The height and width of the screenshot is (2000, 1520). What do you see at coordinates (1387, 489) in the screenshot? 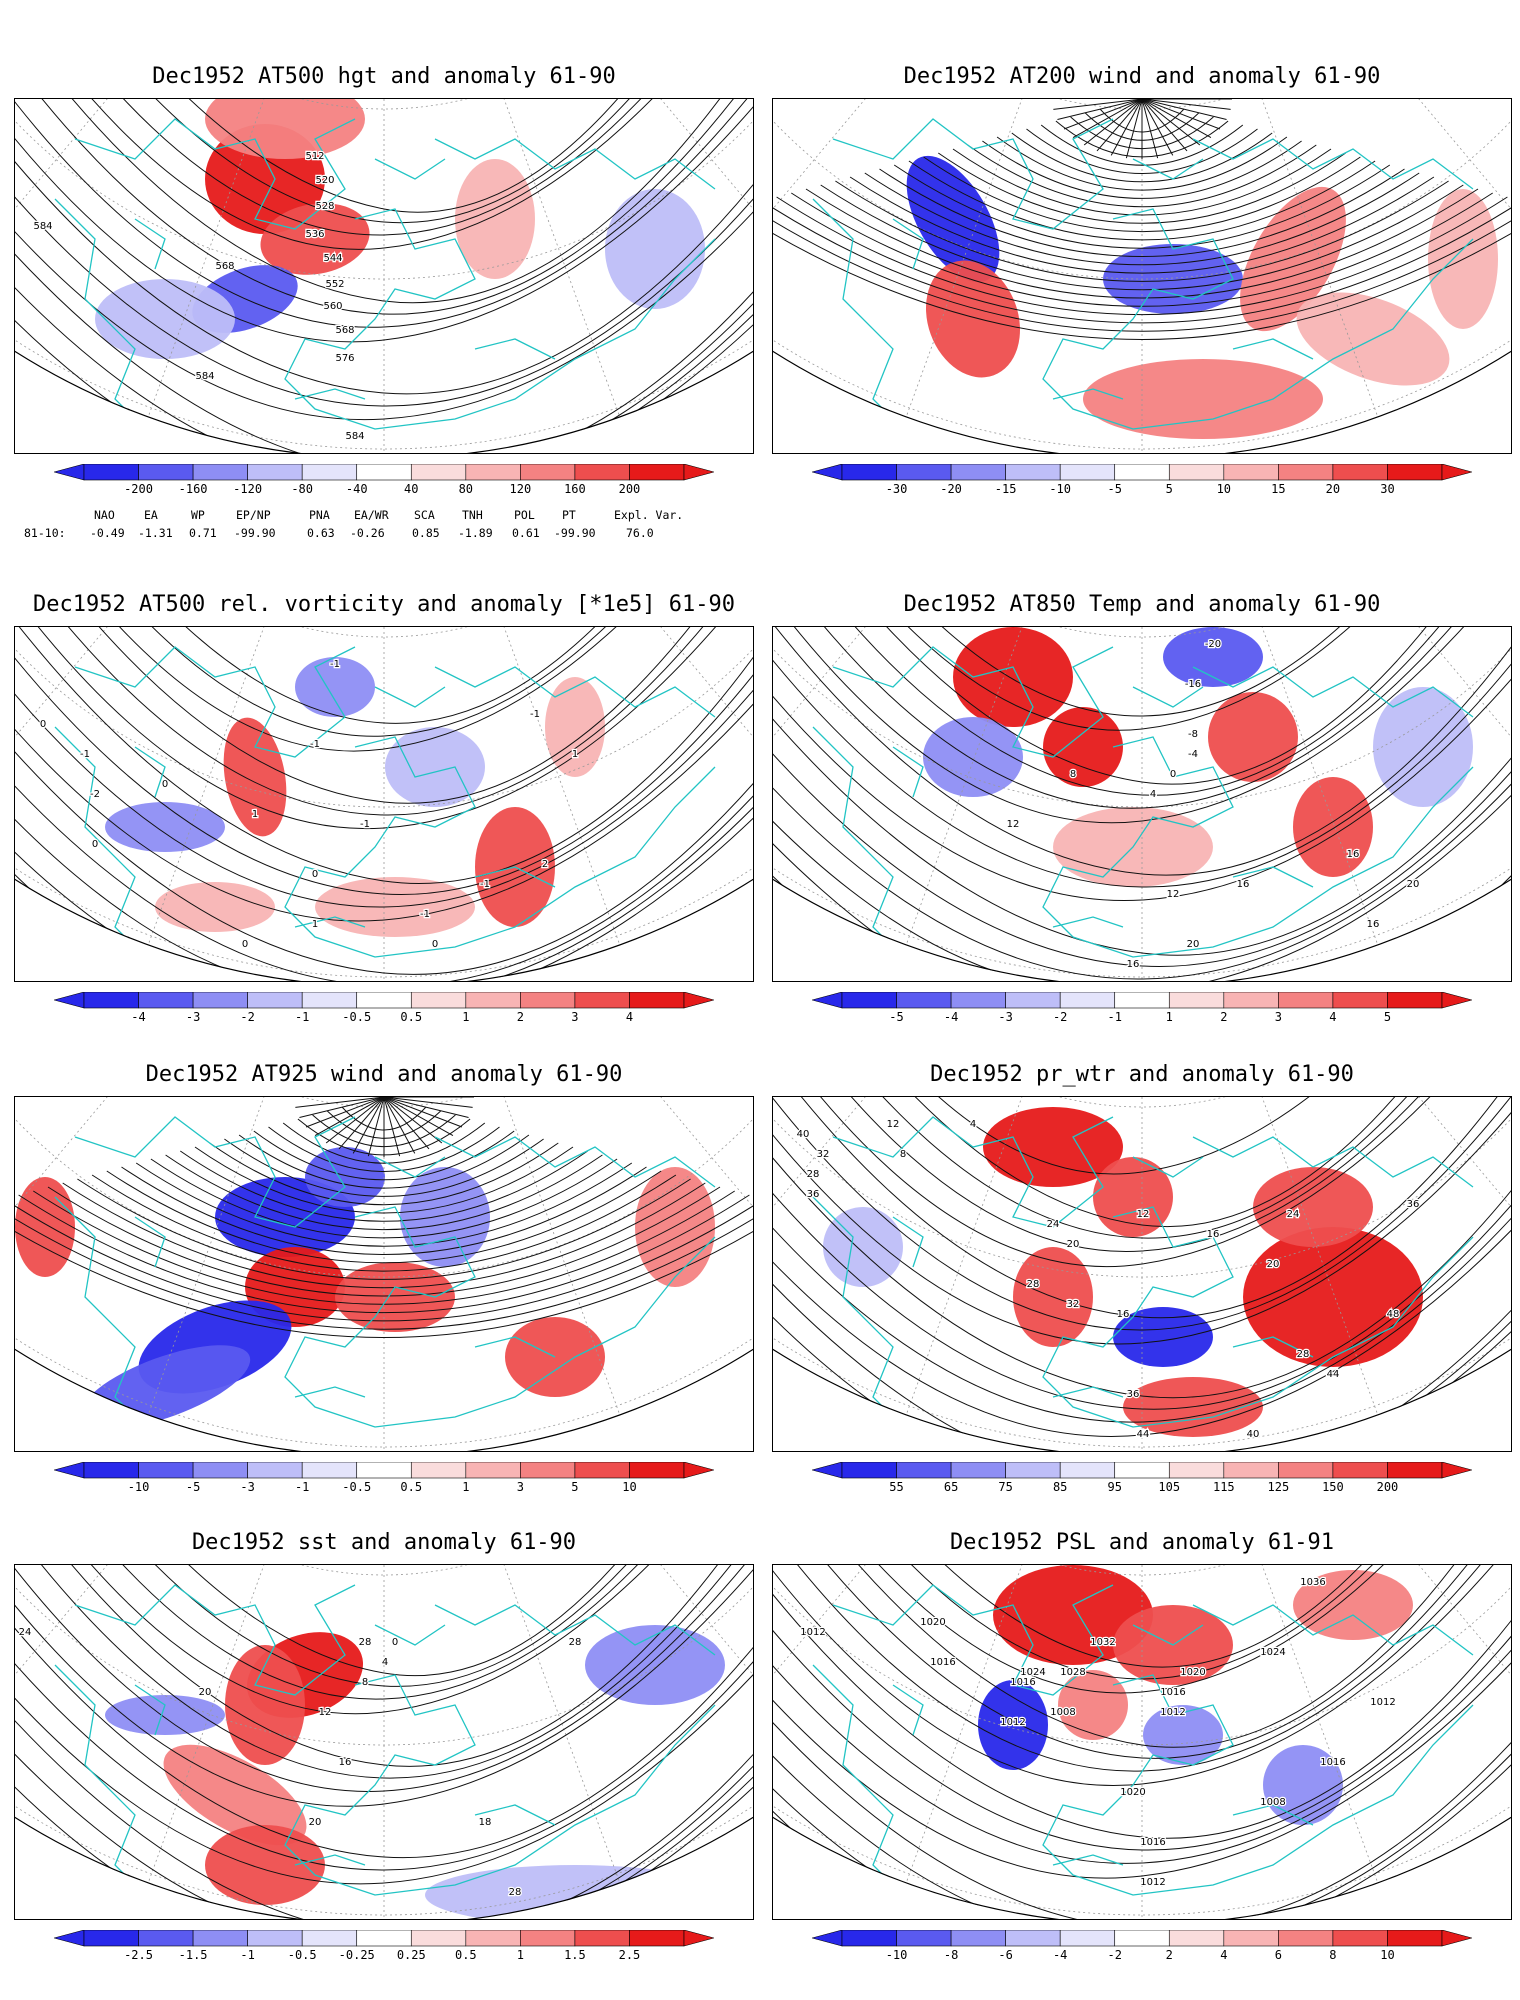
I see `colorbar-tick-label: 30` at bounding box center [1387, 489].